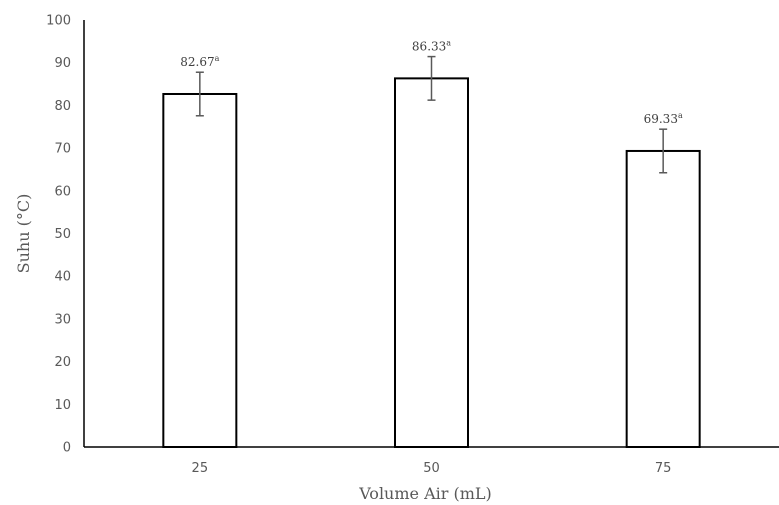 This screenshot has height=505, width=779. I want to click on y-tick-label: 0, so click(67, 448).